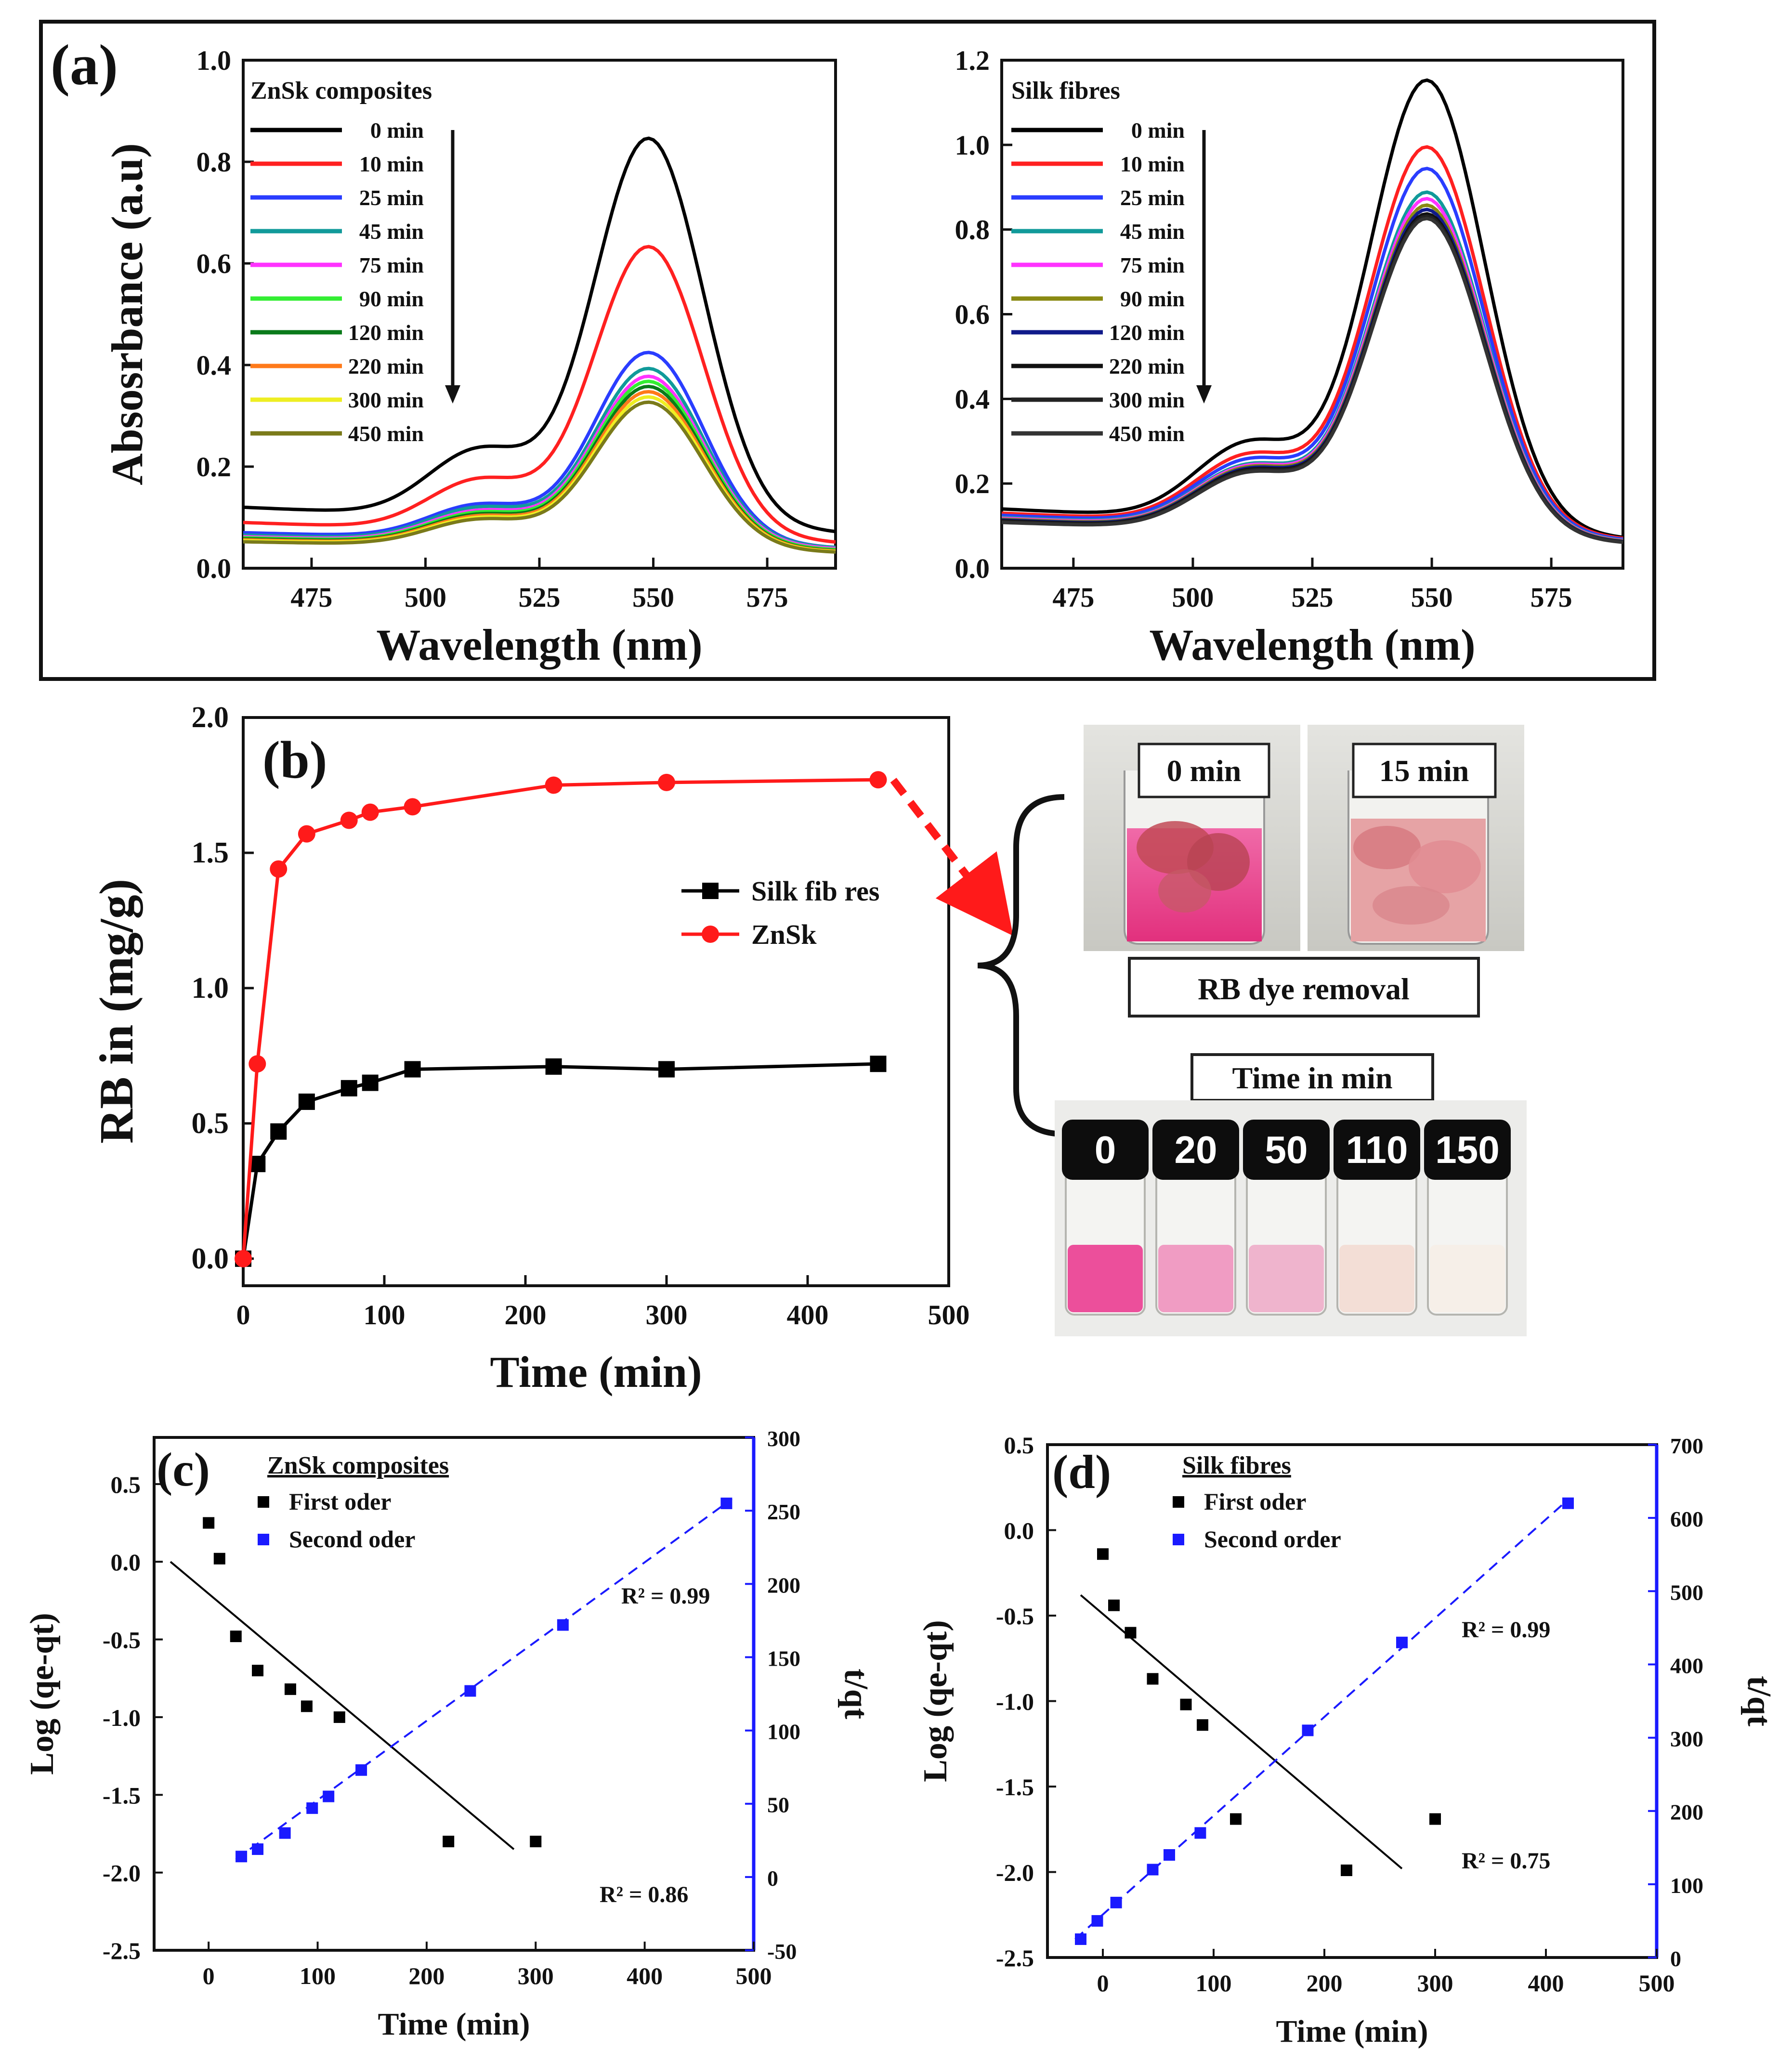  Describe the element at coordinates (210, 988) in the screenshot. I see `y-tick-label: 1.0` at that location.